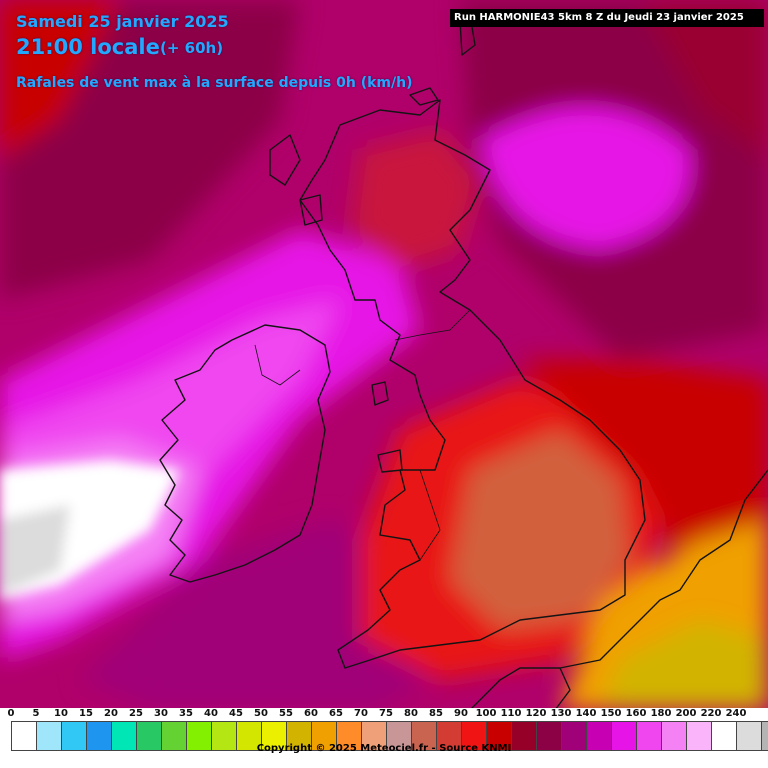 The height and width of the screenshot is (768, 768). What do you see at coordinates (661, 713) in the screenshot?
I see `legend-label: 180` at bounding box center [661, 713].